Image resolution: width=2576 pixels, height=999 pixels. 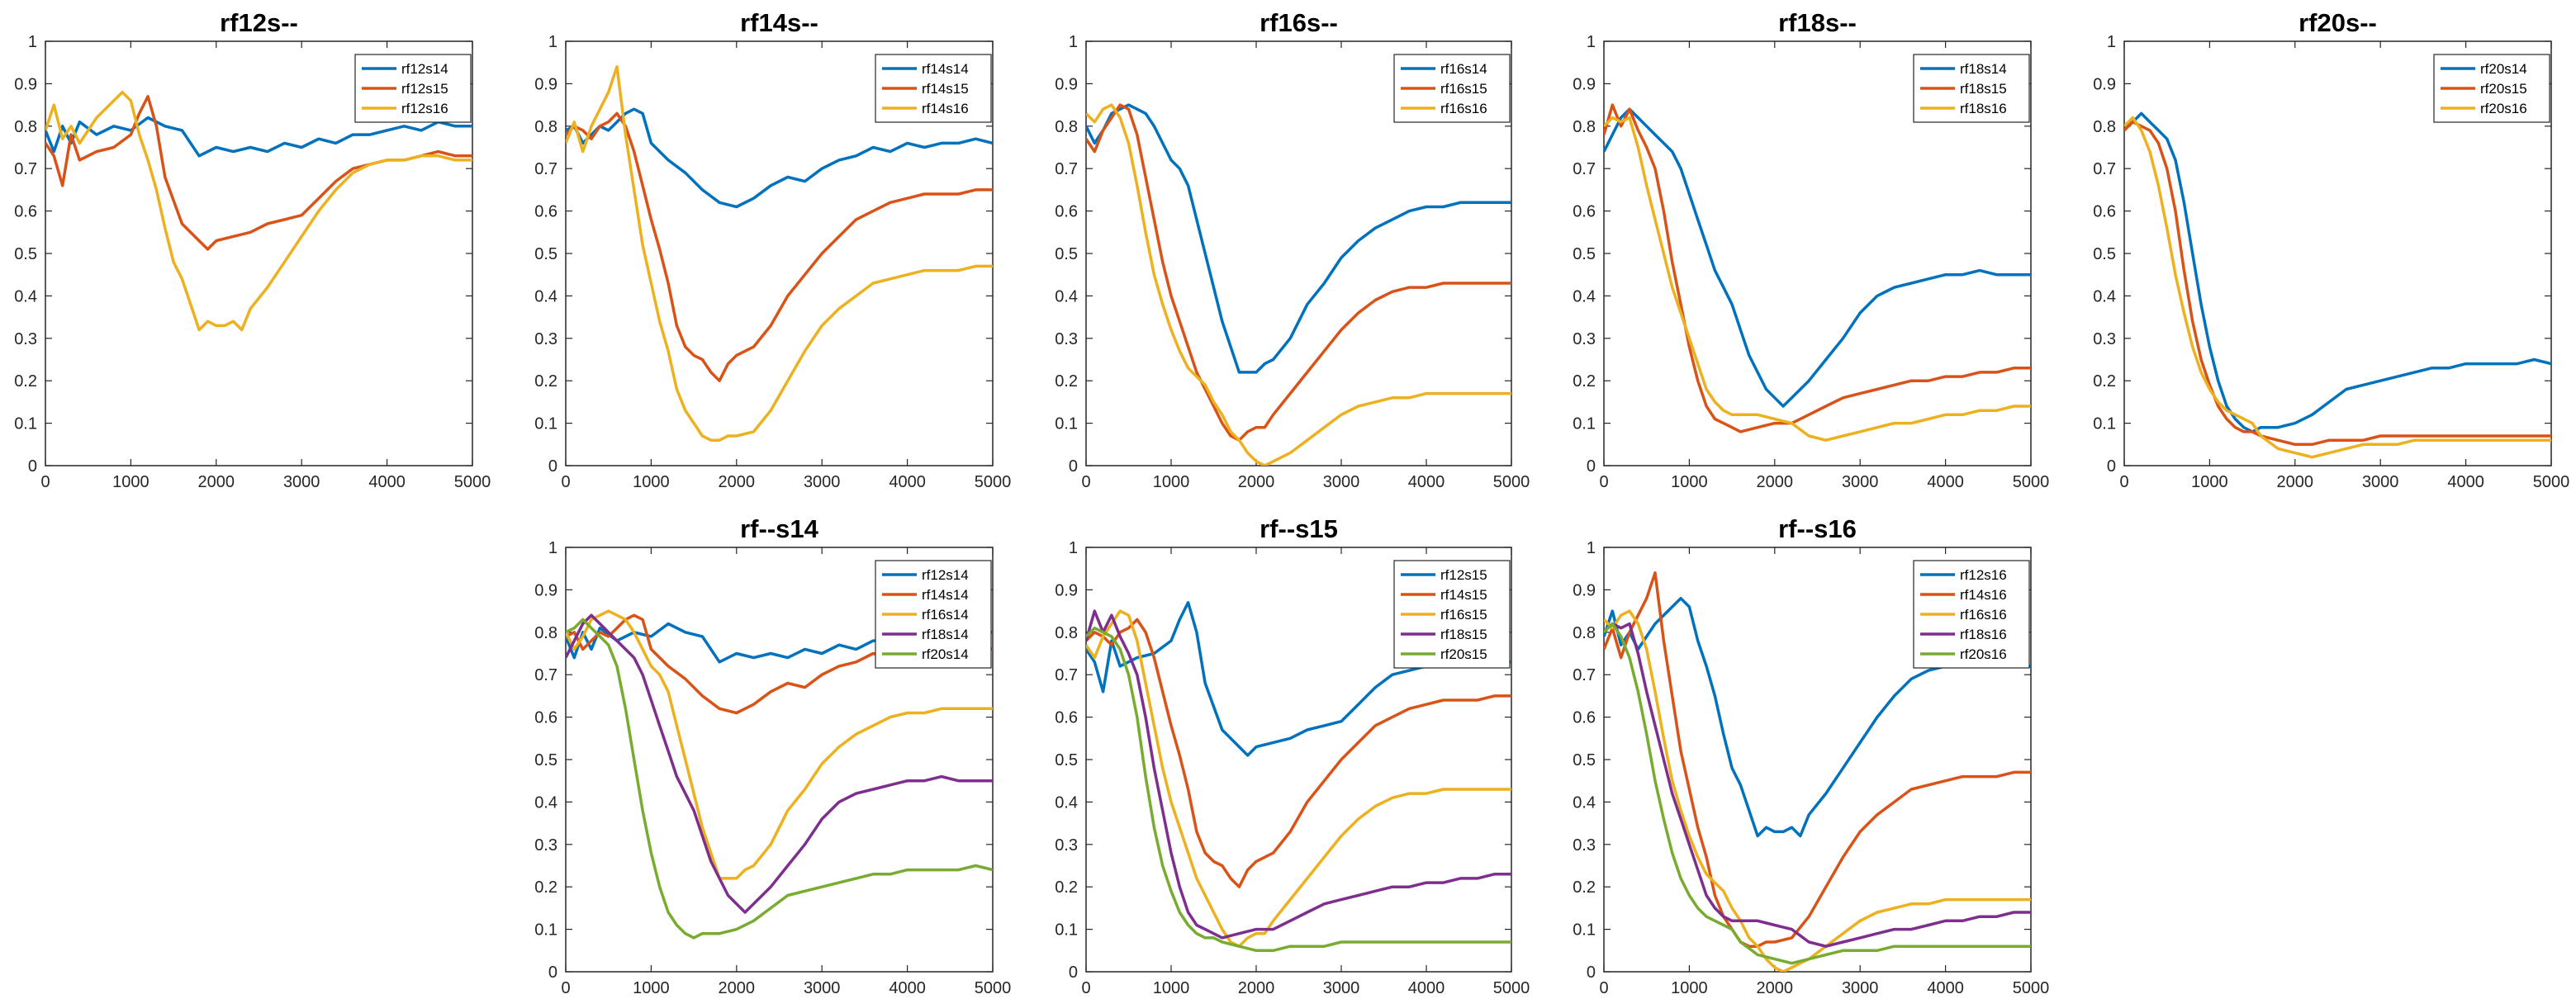 What do you see at coordinates (934, 614) in the screenshot?
I see `legend: rf12s14 rf14s14 rf16s14 rf18s14 rf20s14` at bounding box center [934, 614].